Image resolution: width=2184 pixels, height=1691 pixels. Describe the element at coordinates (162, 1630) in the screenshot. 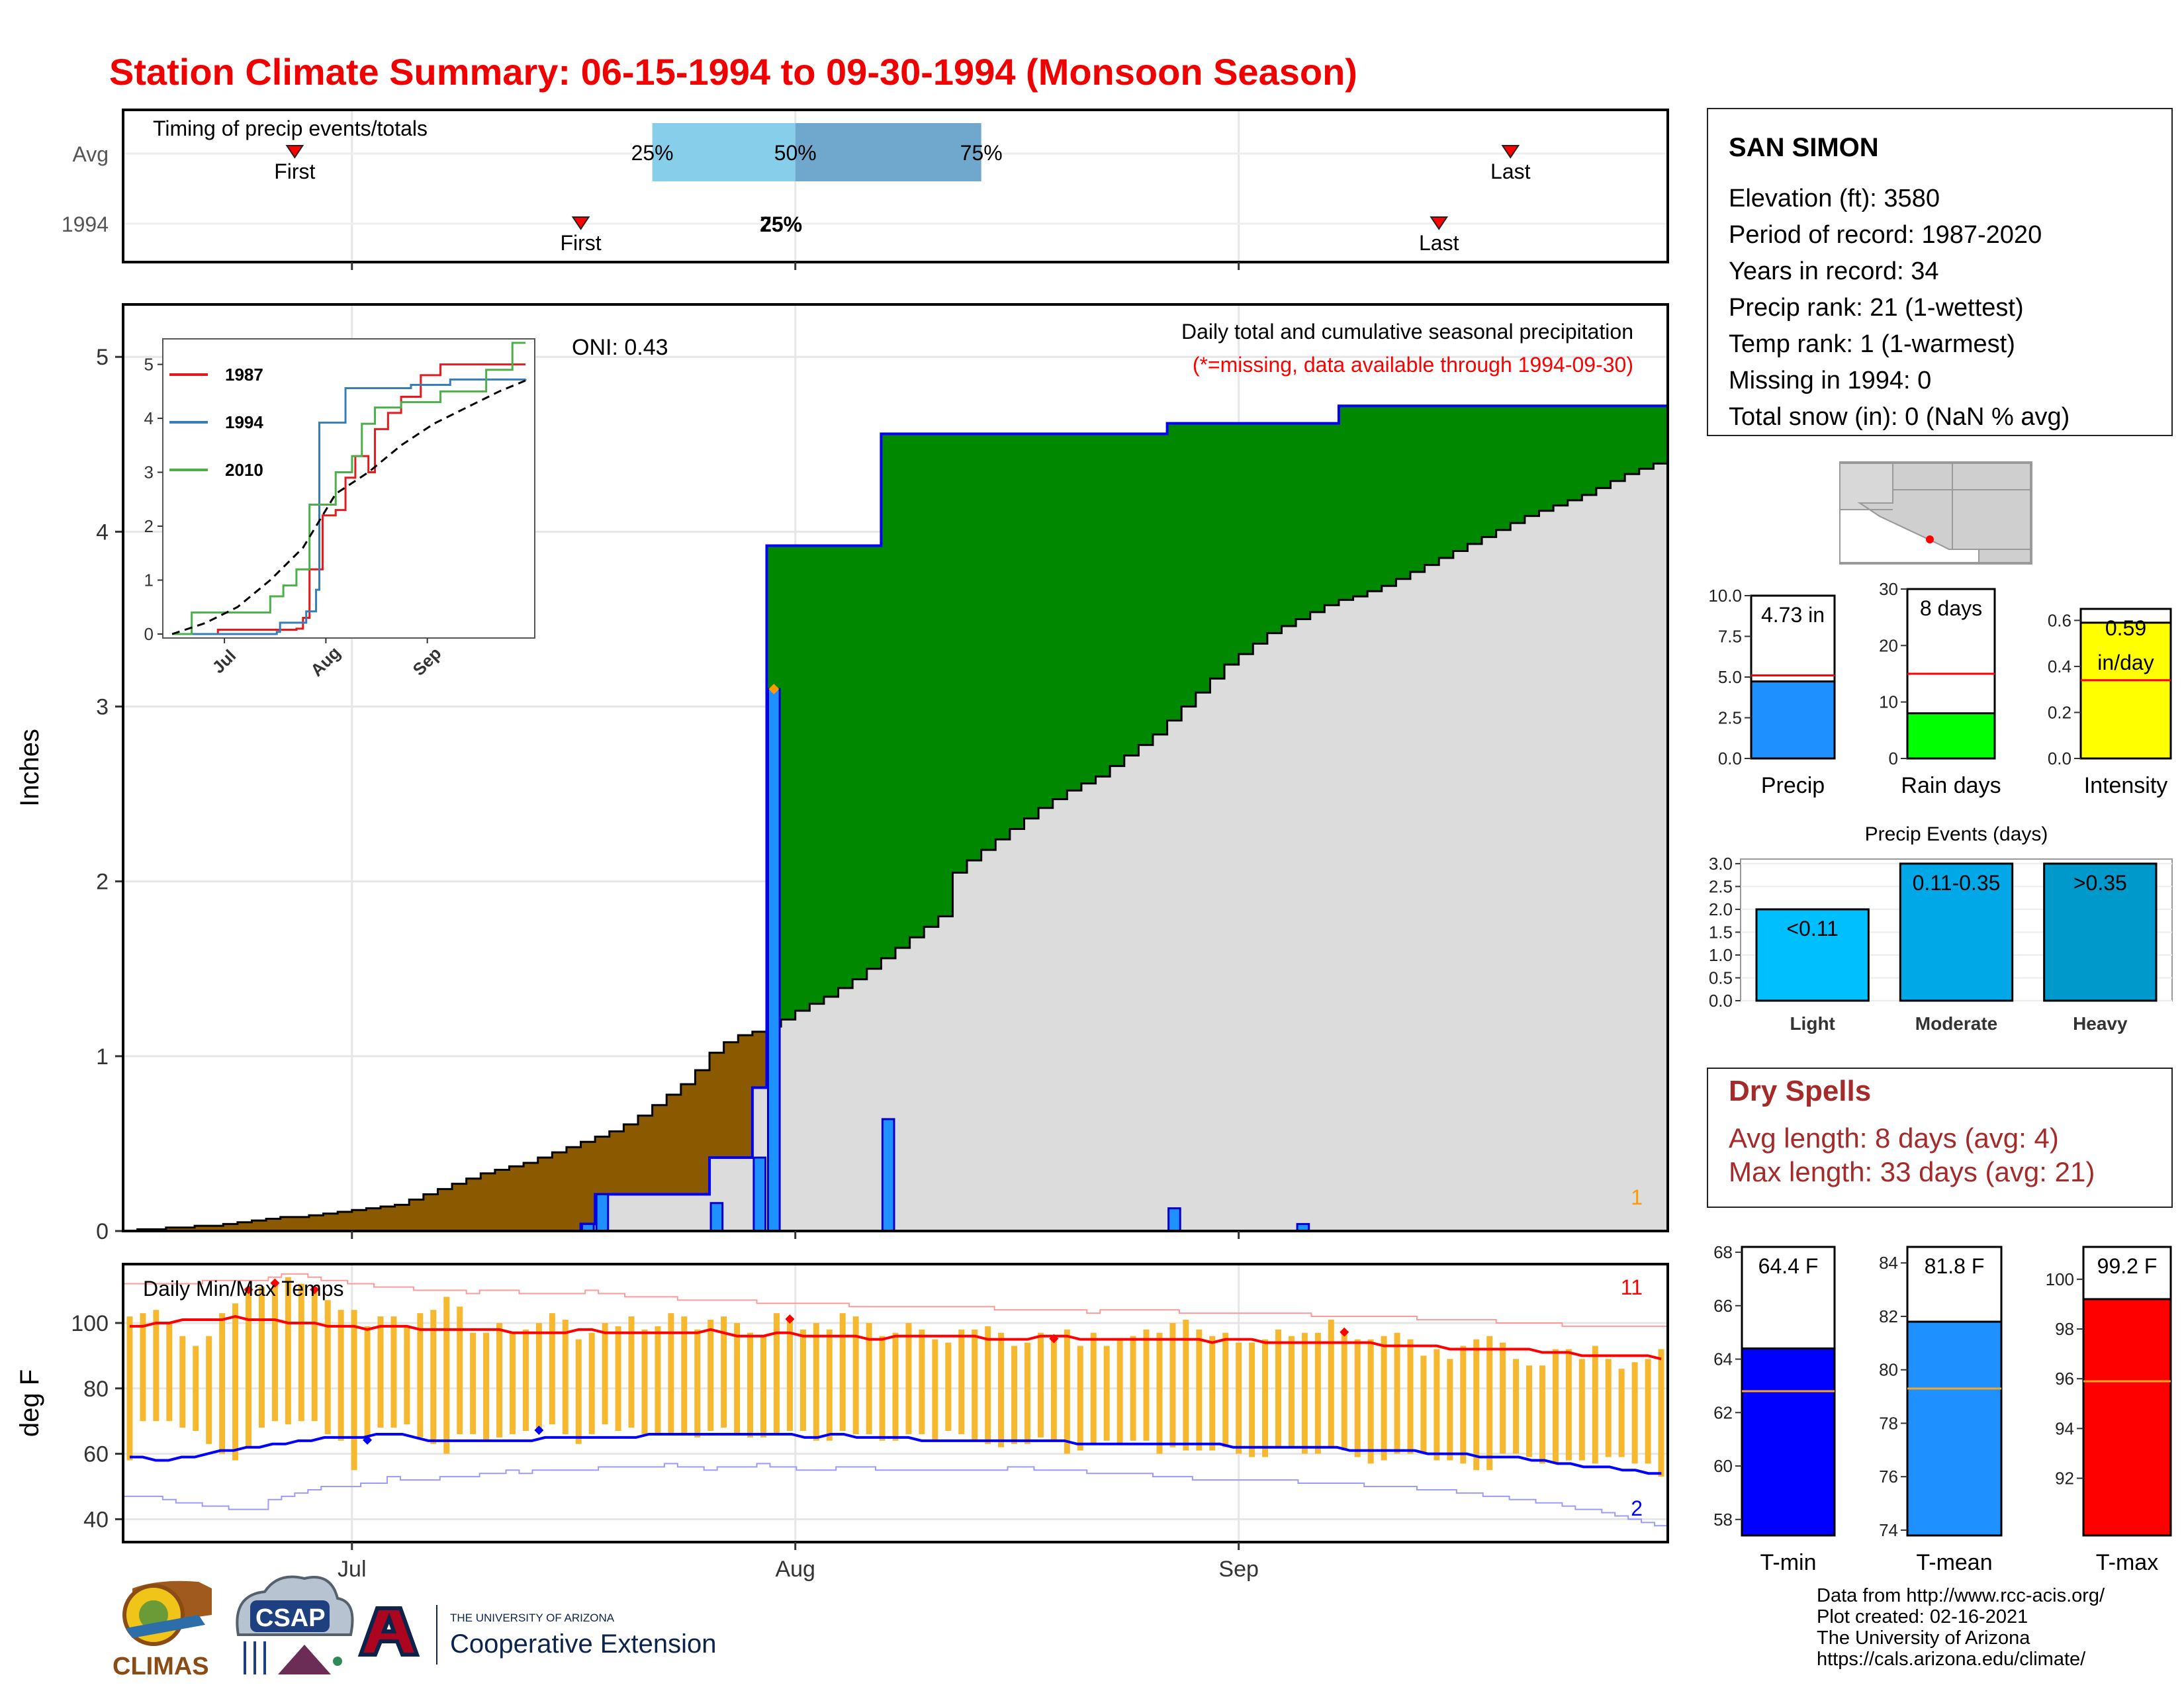

I see `climas-logo: CLIMAS` at that location.